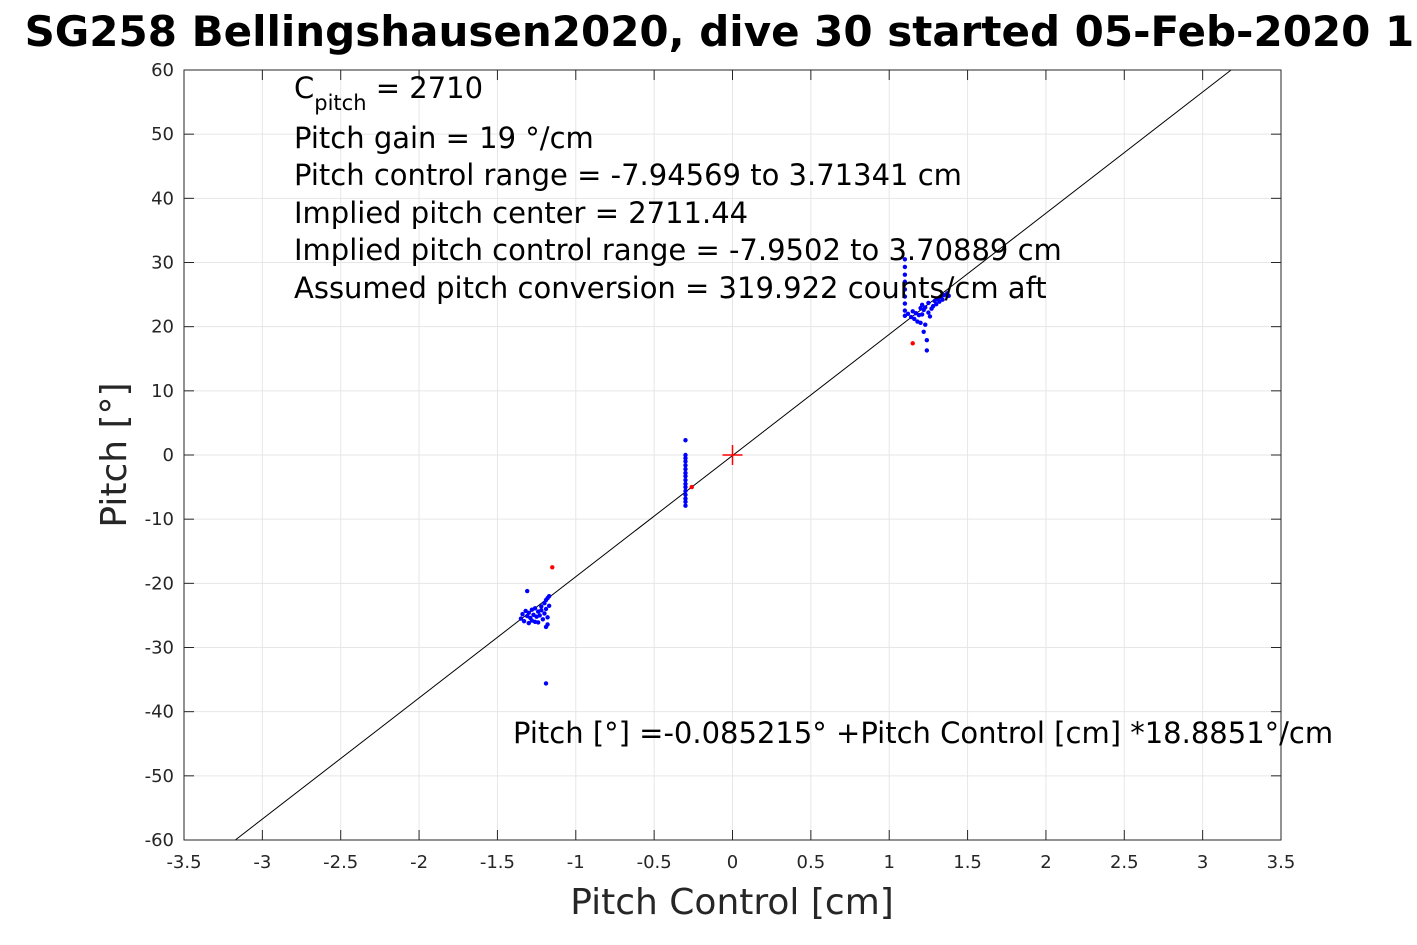 The height and width of the screenshot is (945, 1417). Describe the element at coordinates (304, 88) in the screenshot. I see `c-pitch-main: C` at that location.